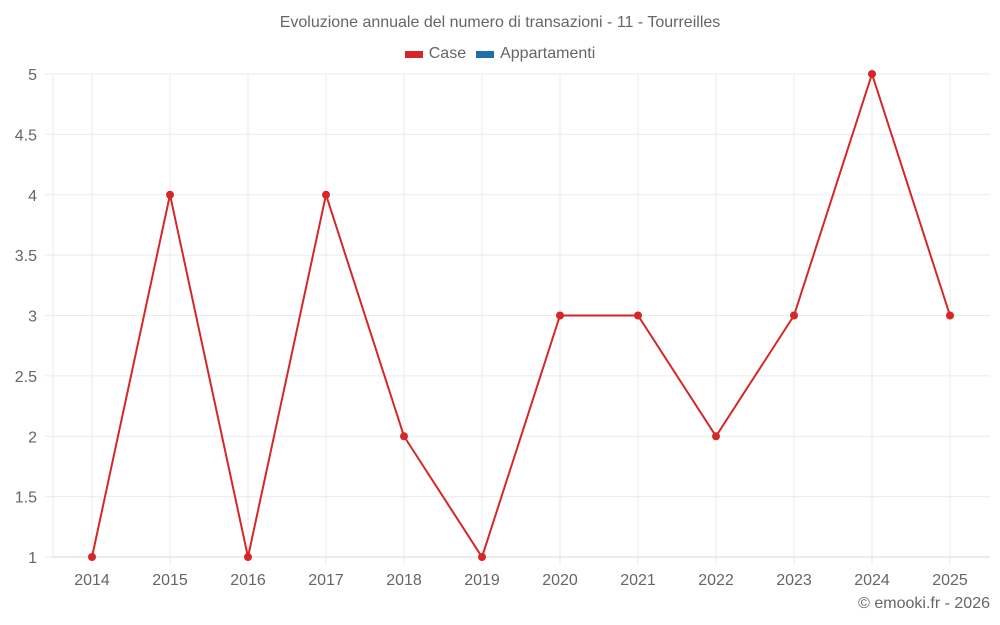 This screenshot has width=1000, height=625. I want to click on x-tick-label: 2015, so click(170, 580).